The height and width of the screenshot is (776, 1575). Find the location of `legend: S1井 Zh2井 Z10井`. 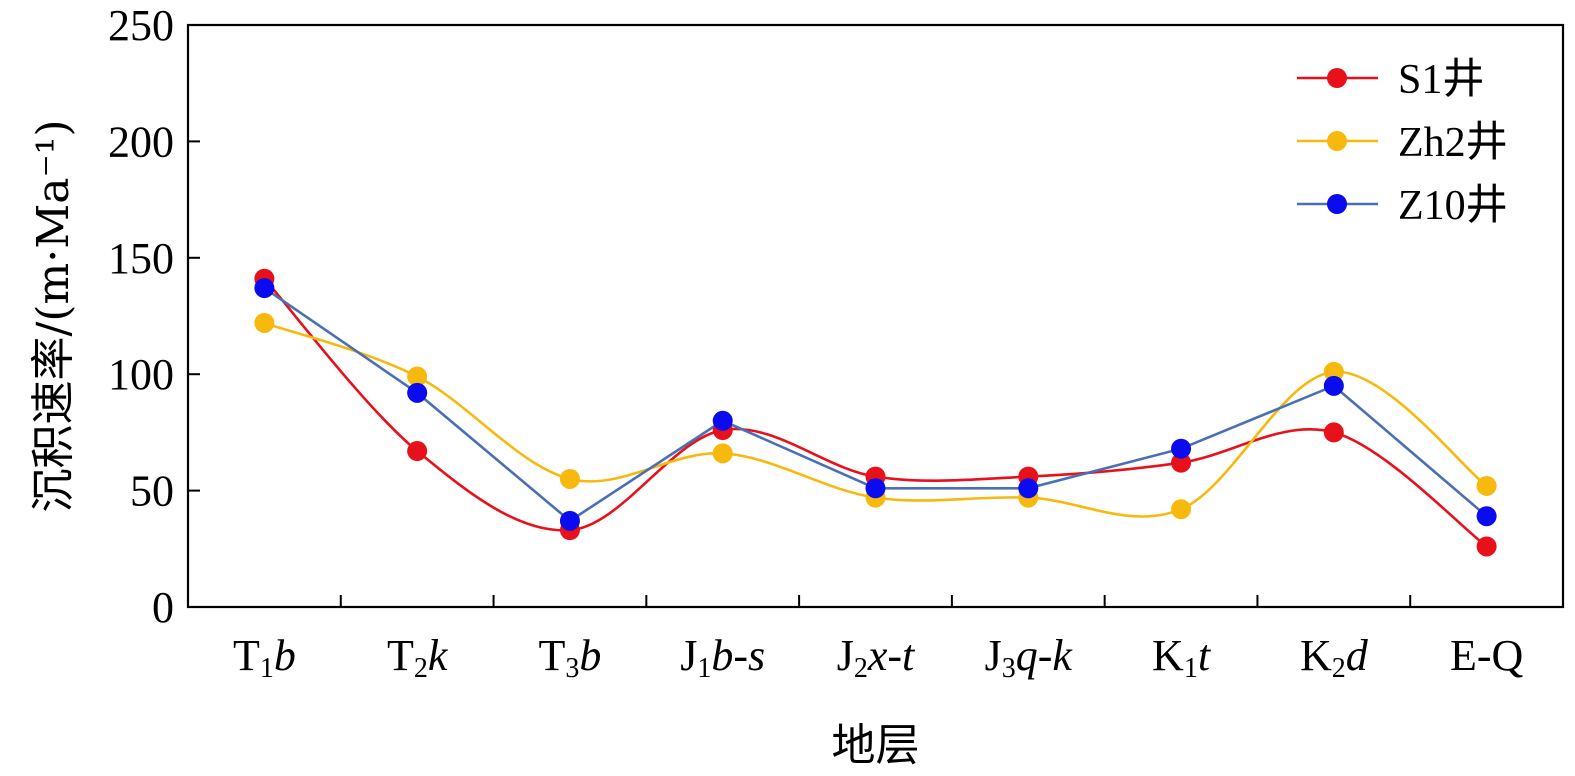

legend: S1井 Zh2井 Z10井 is located at coordinates (1402, 143).